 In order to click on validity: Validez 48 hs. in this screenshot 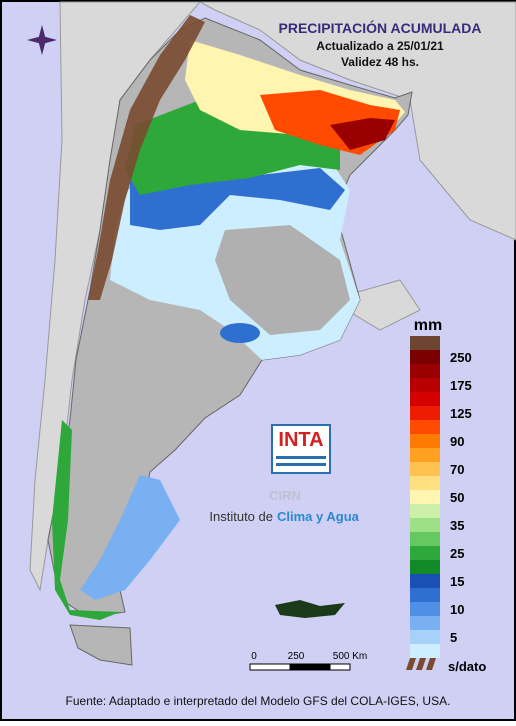, I will do `click(380, 62)`.